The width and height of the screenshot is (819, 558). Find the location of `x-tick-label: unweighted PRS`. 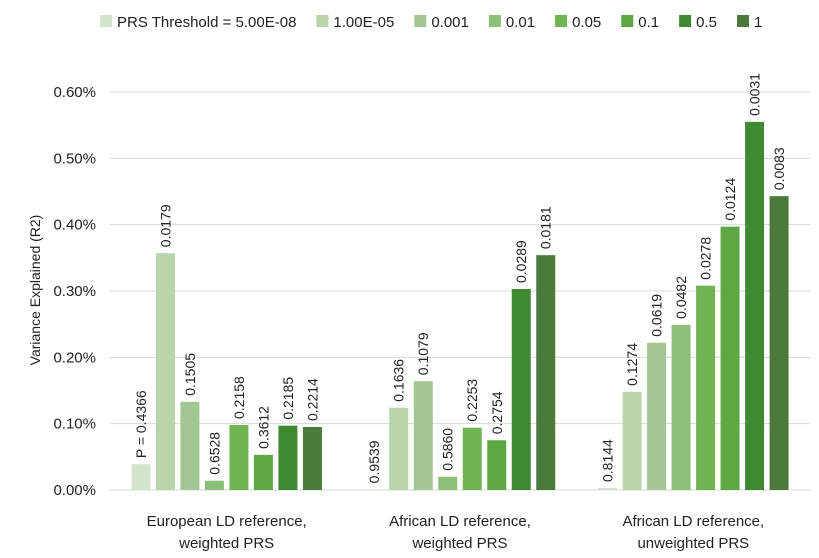

x-tick-label: unweighted PRS is located at coordinates (693, 543).